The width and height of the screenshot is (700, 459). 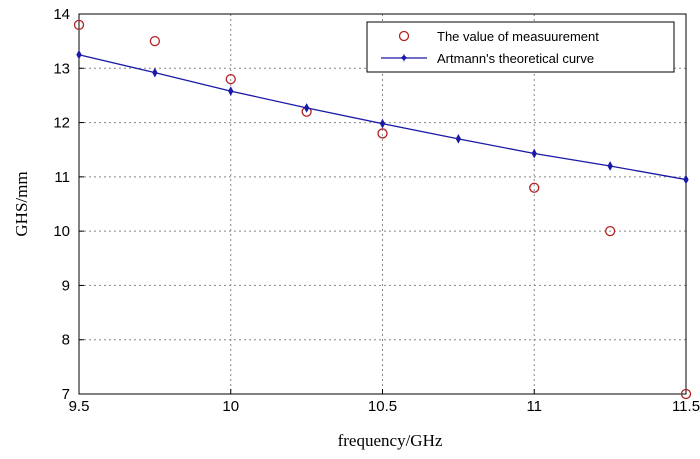 I want to click on y-tick-label: 9, so click(x=66, y=285).